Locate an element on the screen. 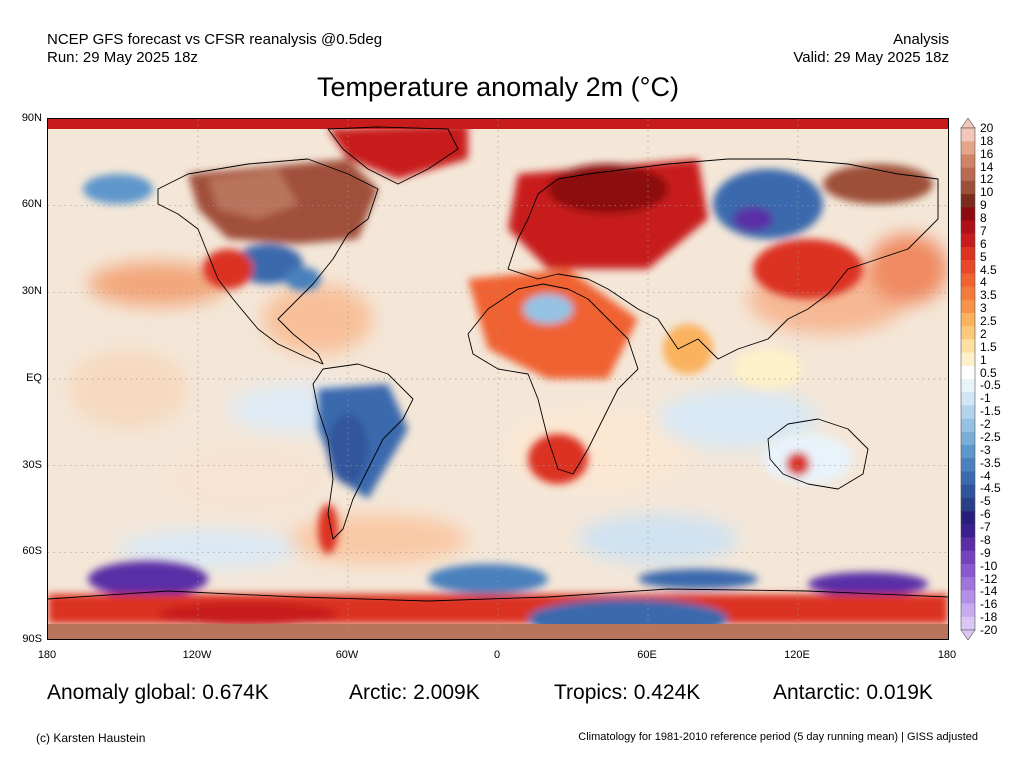 Image resolution: width=1024 pixels, height=768 pixels. arctic-band is located at coordinates (498, 124).